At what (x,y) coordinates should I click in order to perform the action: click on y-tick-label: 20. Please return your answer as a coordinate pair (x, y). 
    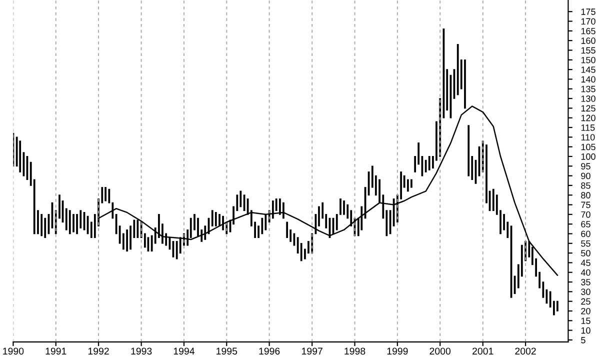
    Looking at the image, I should click on (585, 311).